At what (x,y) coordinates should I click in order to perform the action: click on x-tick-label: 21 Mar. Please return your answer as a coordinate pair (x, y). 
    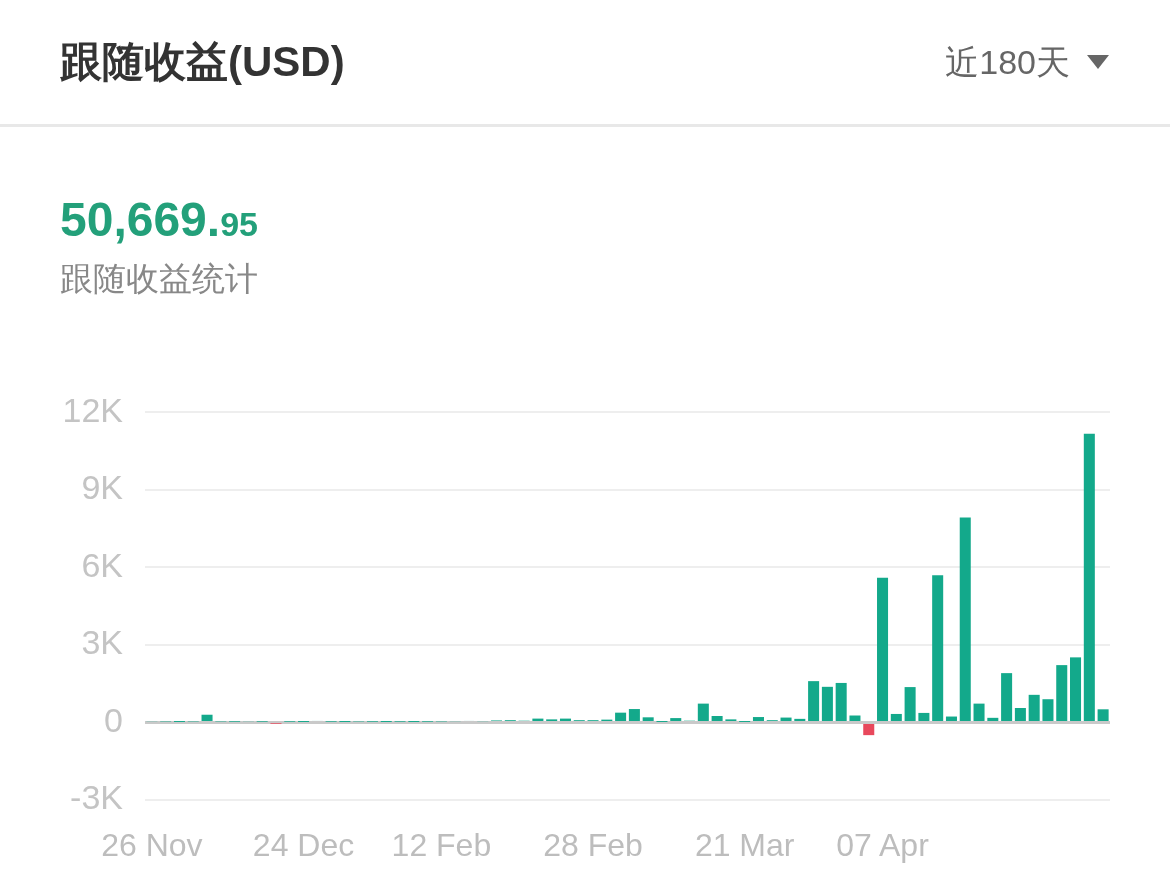
    Looking at the image, I should click on (744, 845).